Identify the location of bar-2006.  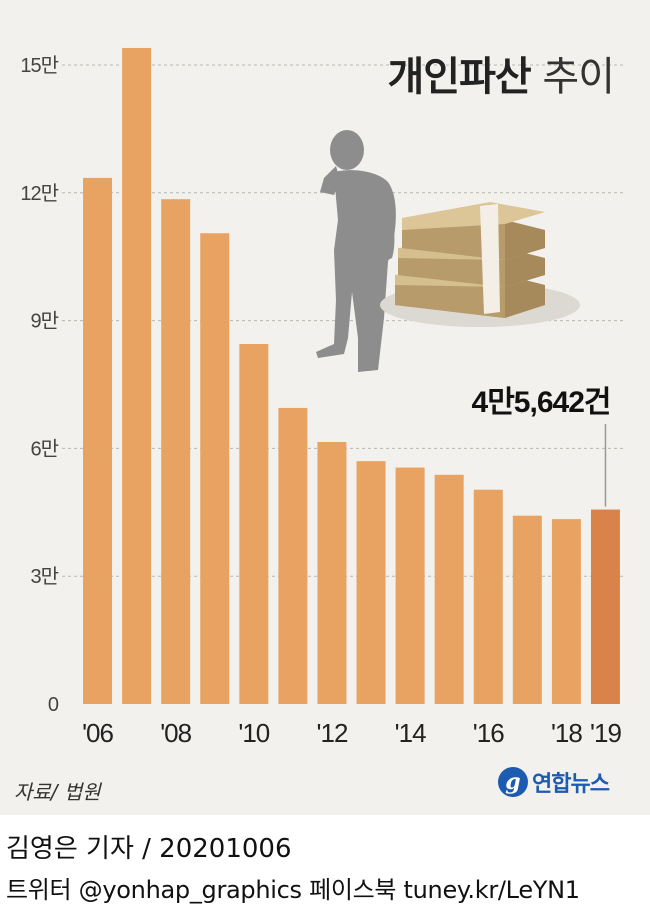
(98, 440).